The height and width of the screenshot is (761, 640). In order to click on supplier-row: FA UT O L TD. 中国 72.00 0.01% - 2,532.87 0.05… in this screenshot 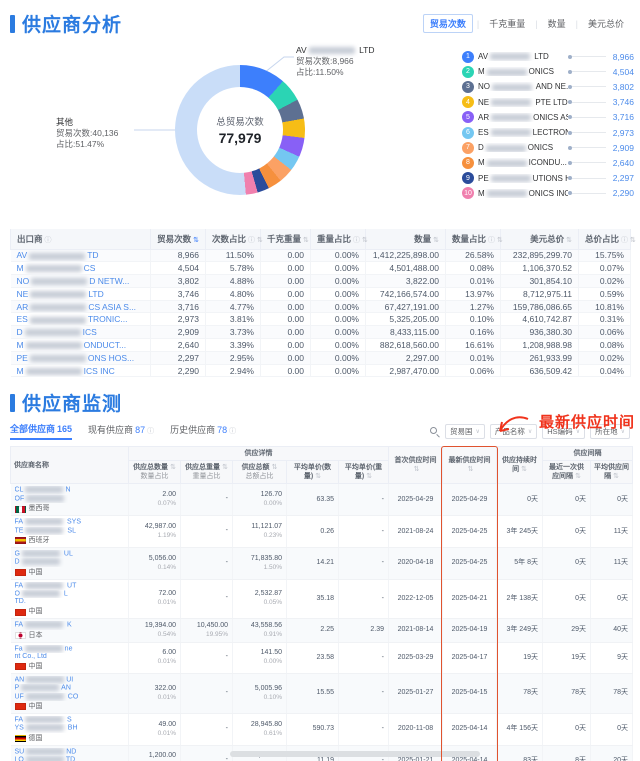, I will do `click(321, 599)`.